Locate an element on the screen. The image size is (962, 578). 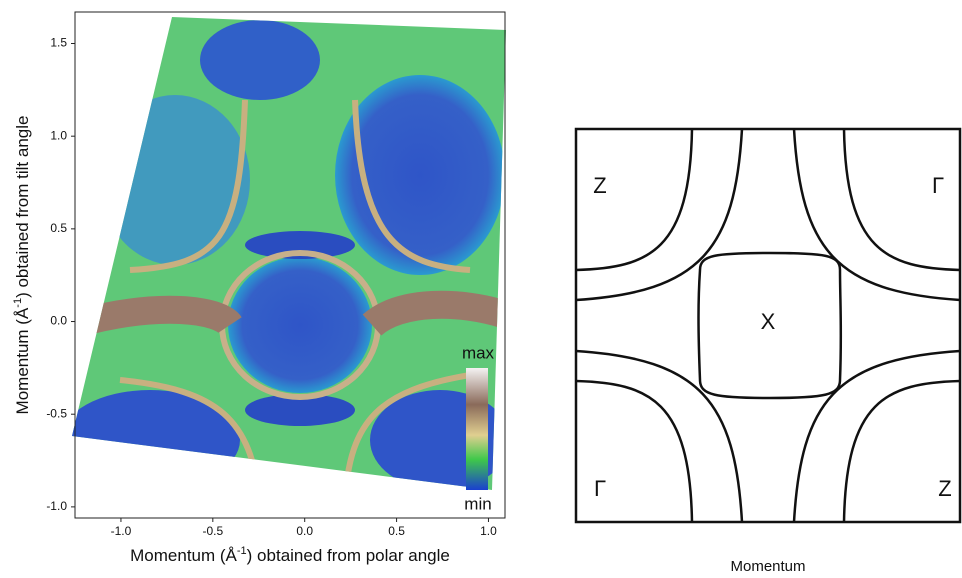
x-tick-label: -0.5 is located at coordinates (212, 531).